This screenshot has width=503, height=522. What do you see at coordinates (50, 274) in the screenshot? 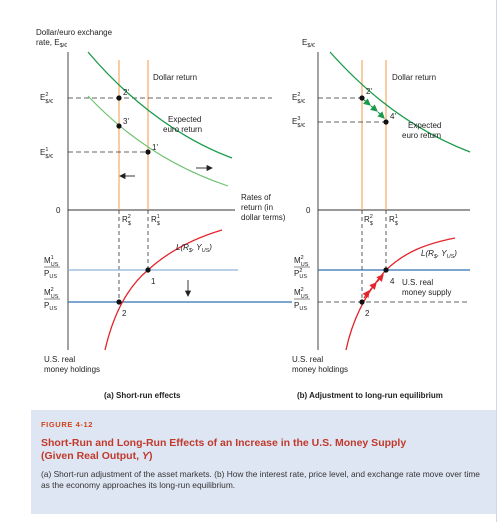
I see `left-m1-denominator: PUS` at bounding box center [50, 274].